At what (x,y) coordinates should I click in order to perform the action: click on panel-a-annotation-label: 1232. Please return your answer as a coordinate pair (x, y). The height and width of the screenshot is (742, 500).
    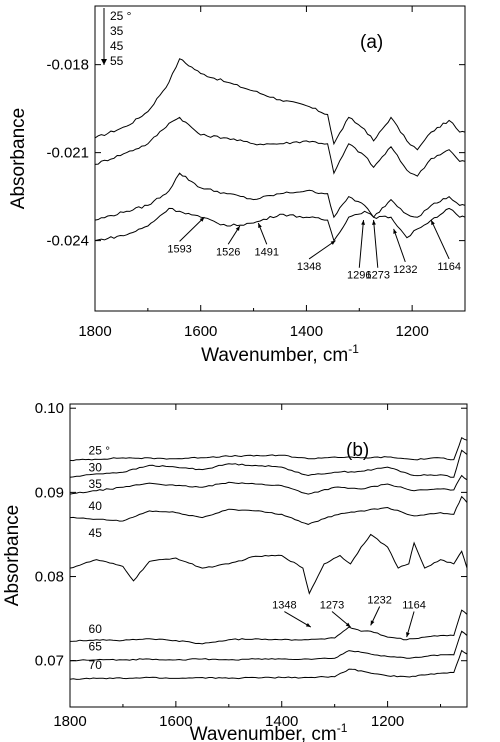
    Looking at the image, I should click on (405, 270).